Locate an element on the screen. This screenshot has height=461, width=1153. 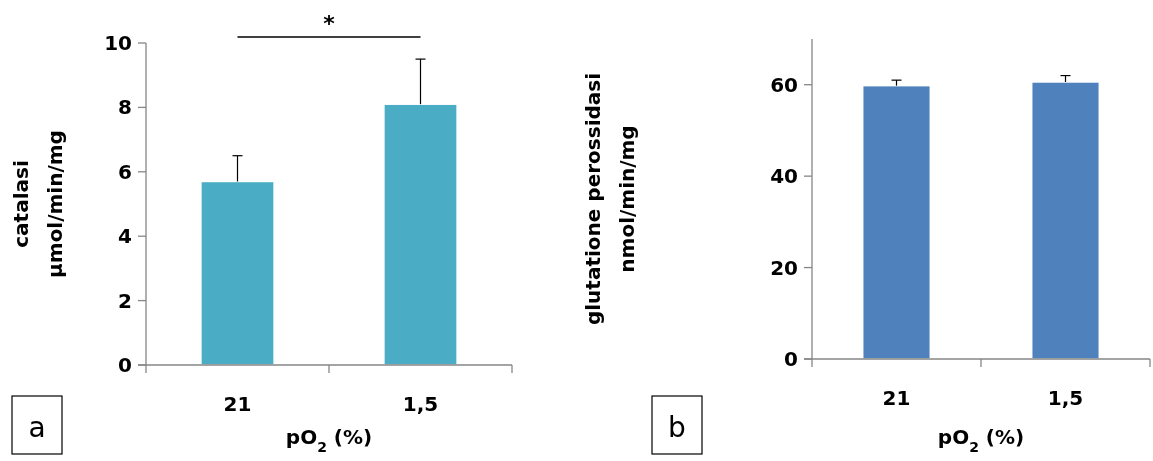
text: b is located at coordinates (677, 427).